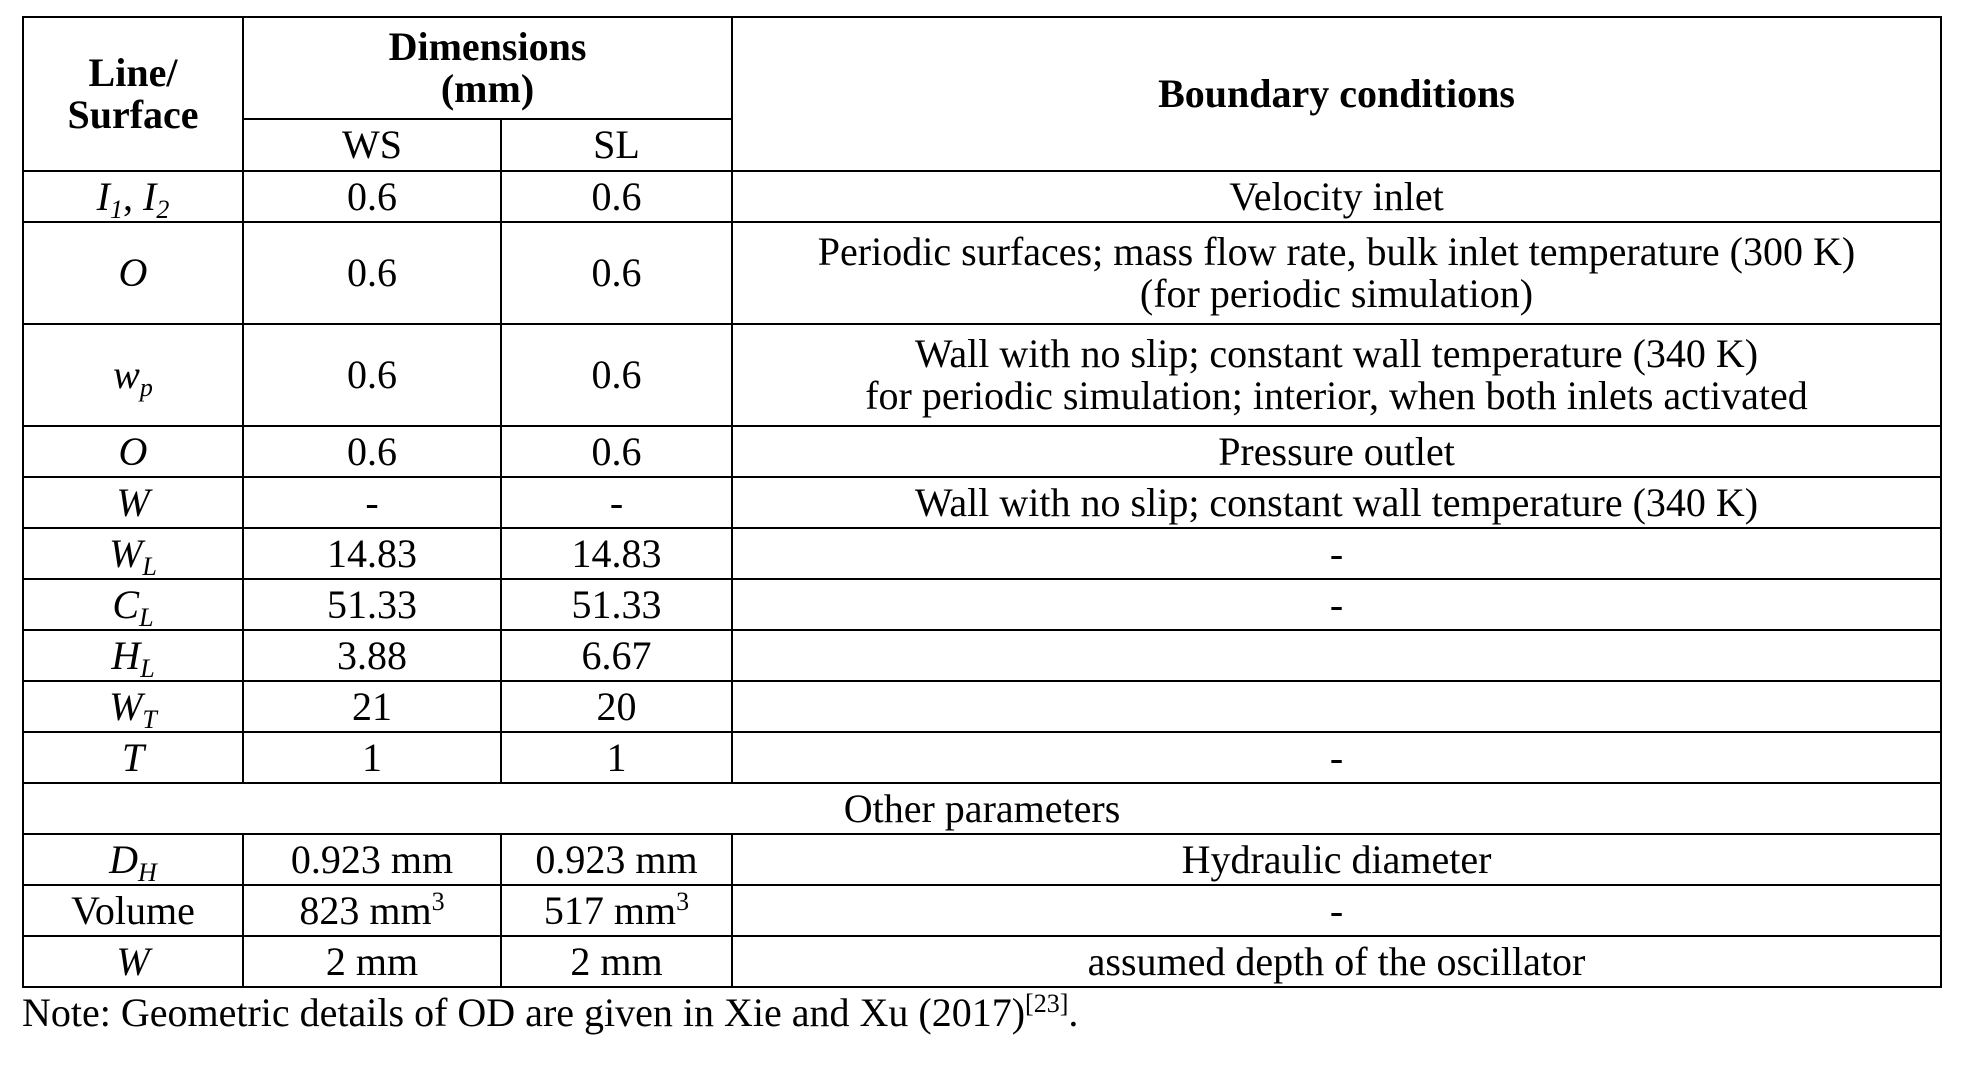  I want to click on row-ws: 51.33, so click(372, 604).